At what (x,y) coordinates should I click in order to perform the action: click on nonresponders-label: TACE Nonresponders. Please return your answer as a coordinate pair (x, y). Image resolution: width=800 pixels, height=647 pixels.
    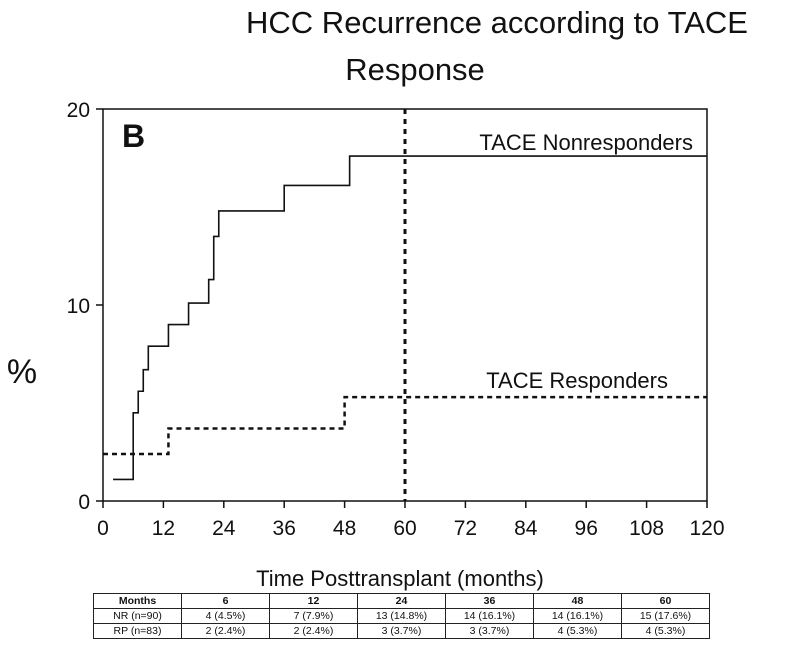
    Looking at the image, I should click on (586, 142).